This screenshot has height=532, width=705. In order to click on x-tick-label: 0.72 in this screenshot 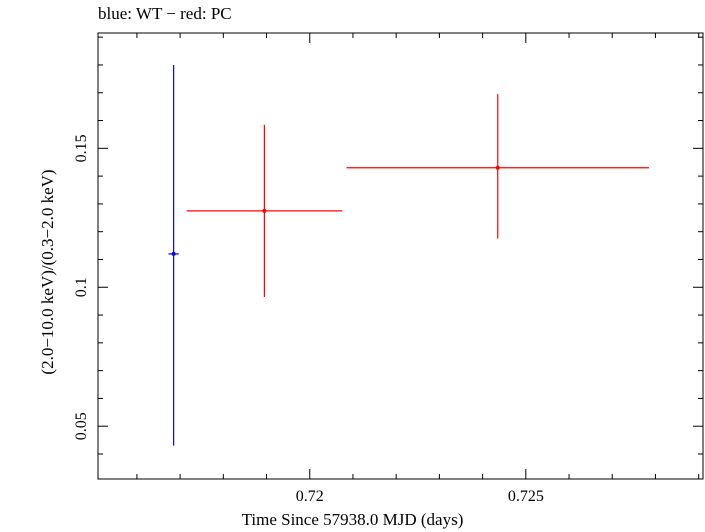, I will do `click(310, 496)`.